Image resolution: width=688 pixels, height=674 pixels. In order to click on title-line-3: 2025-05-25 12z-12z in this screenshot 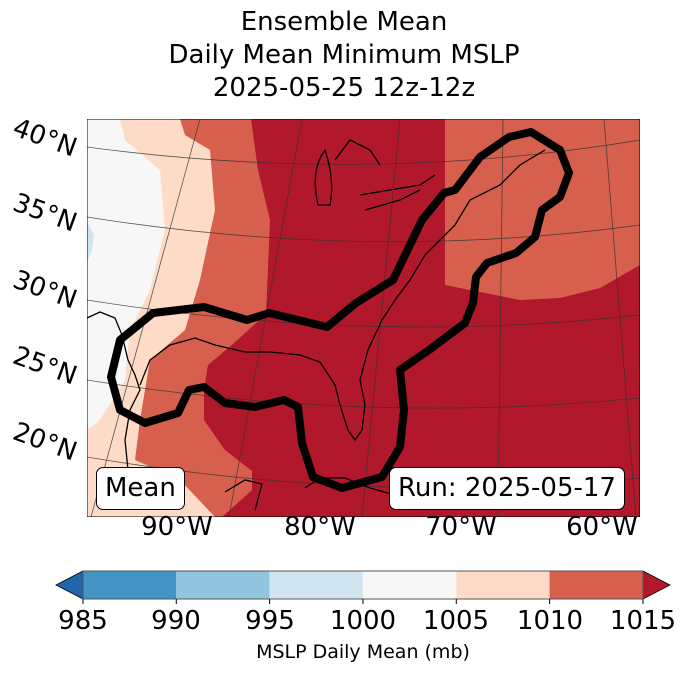, I will do `click(344, 88)`.